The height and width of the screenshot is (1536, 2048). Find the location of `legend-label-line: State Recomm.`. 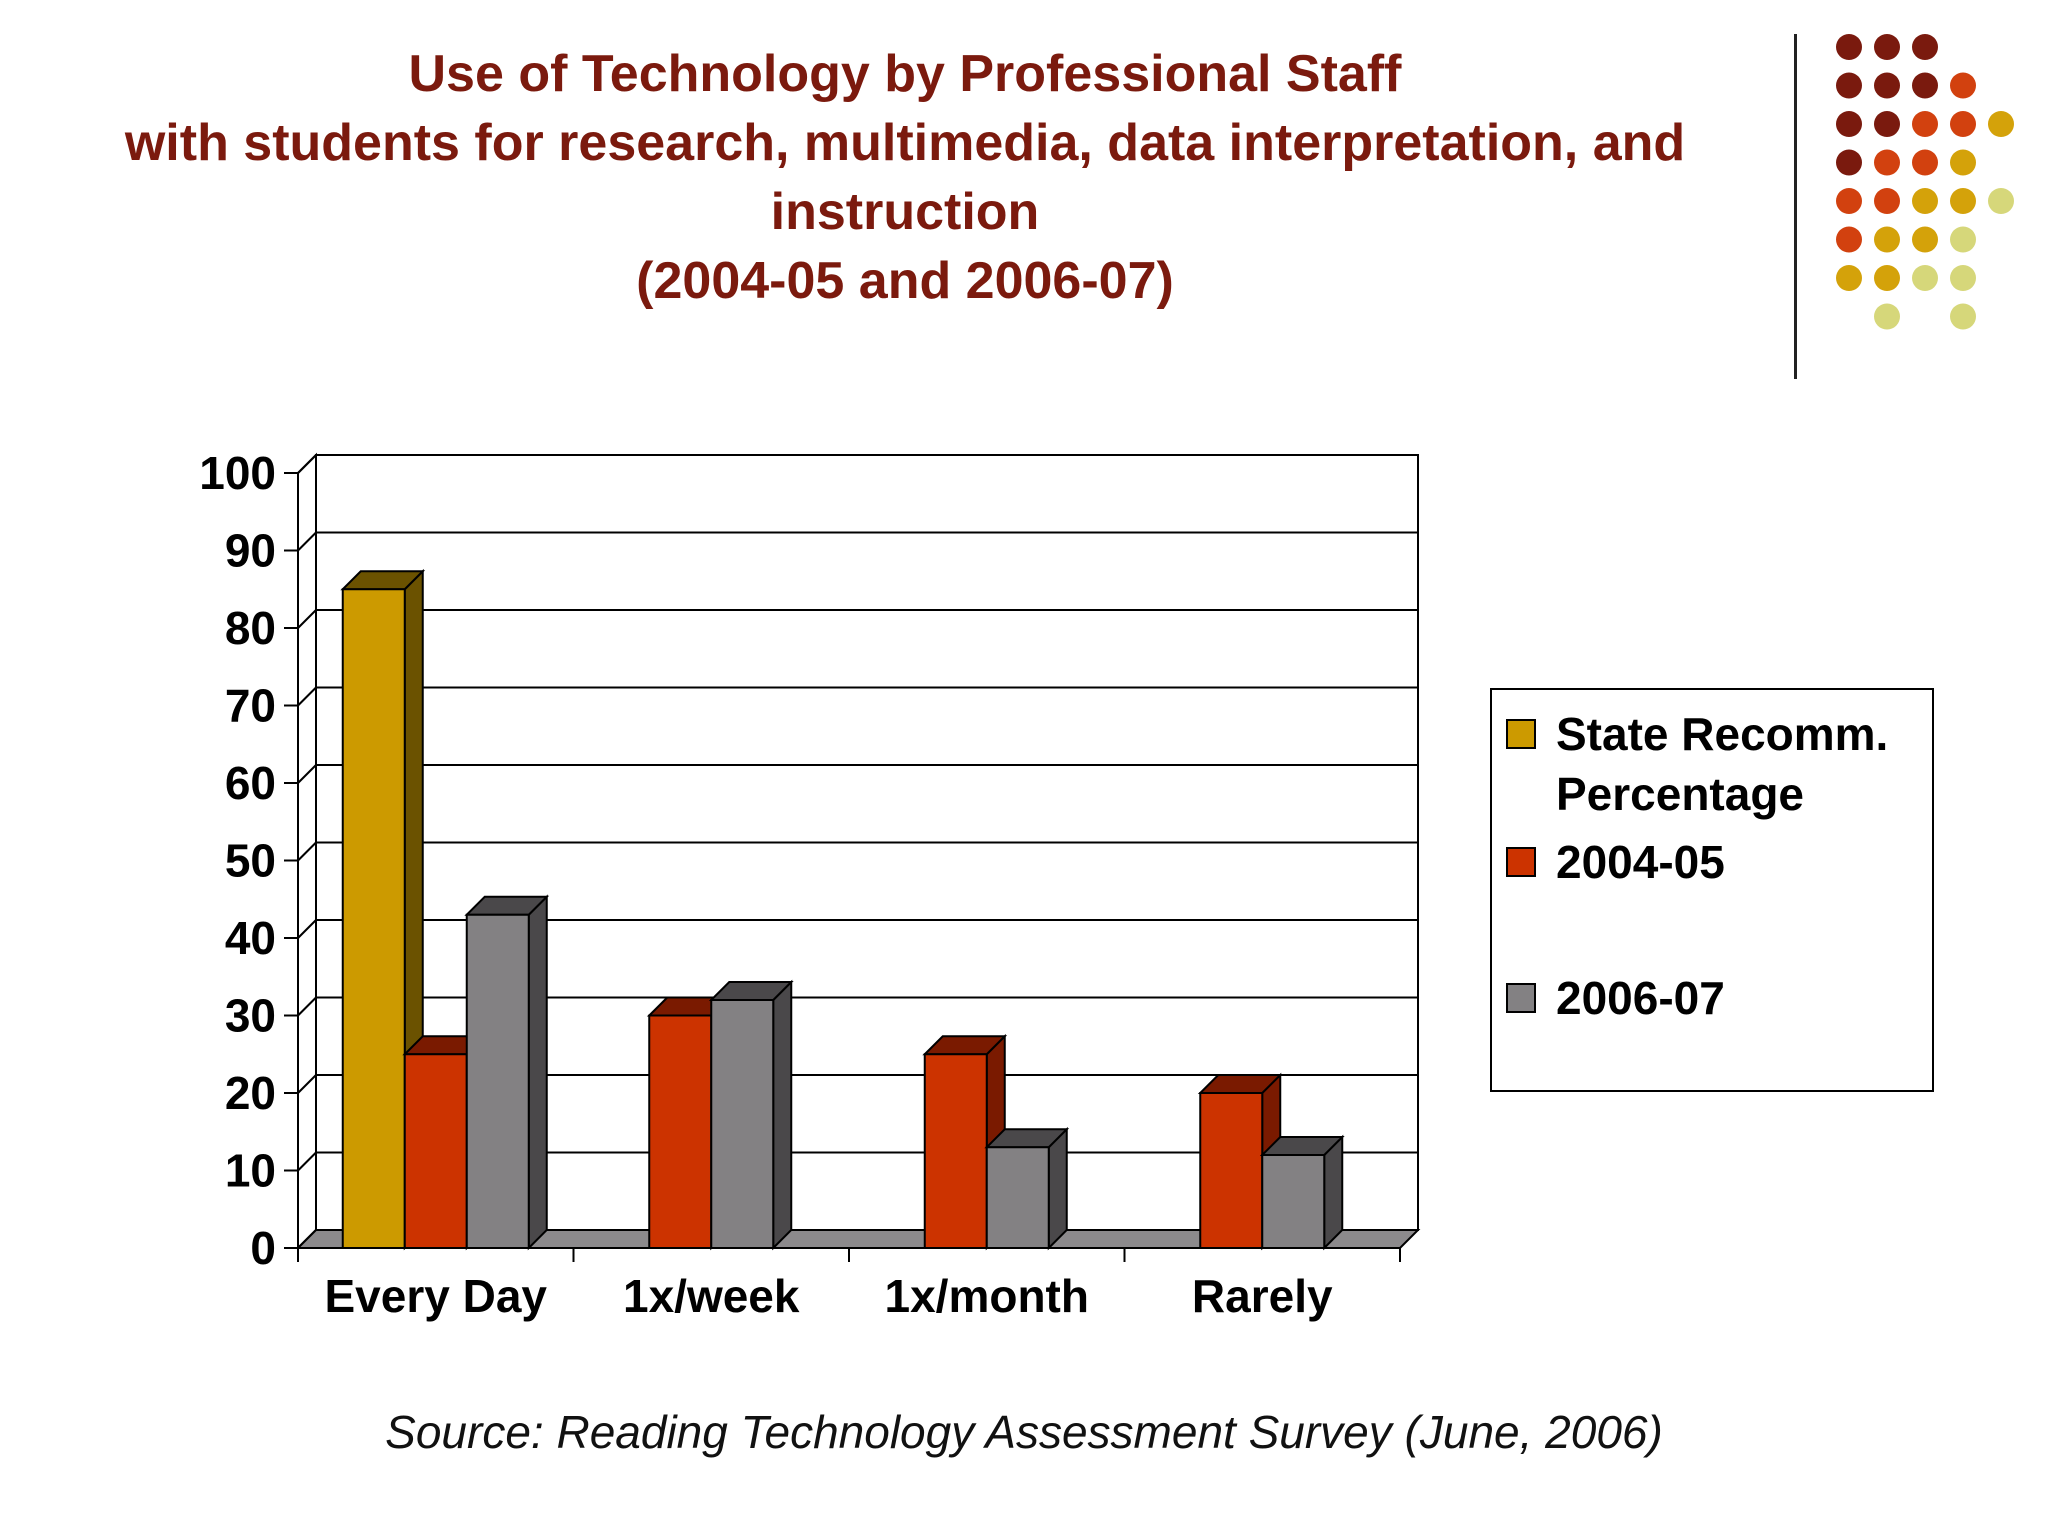

legend-label-line: State Recomm. is located at coordinates (1722, 734).